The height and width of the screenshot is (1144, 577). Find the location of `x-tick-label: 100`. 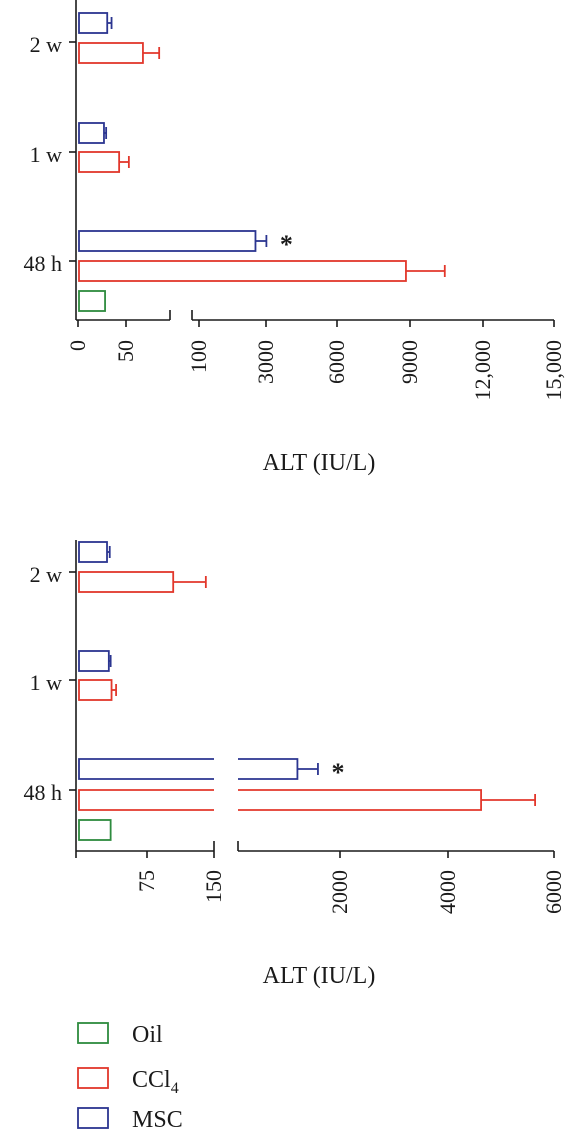

x-tick-label: 100 is located at coordinates (198, 356).